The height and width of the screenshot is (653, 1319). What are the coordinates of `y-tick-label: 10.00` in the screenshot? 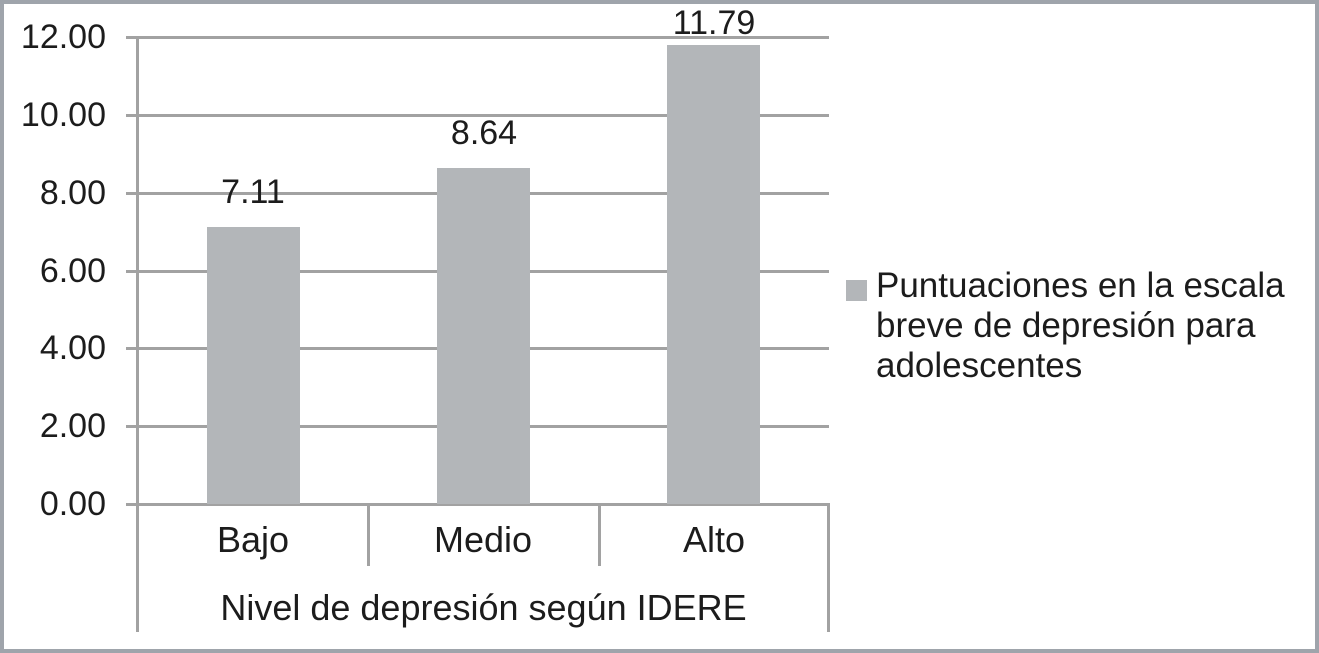 It's located at (63, 115).